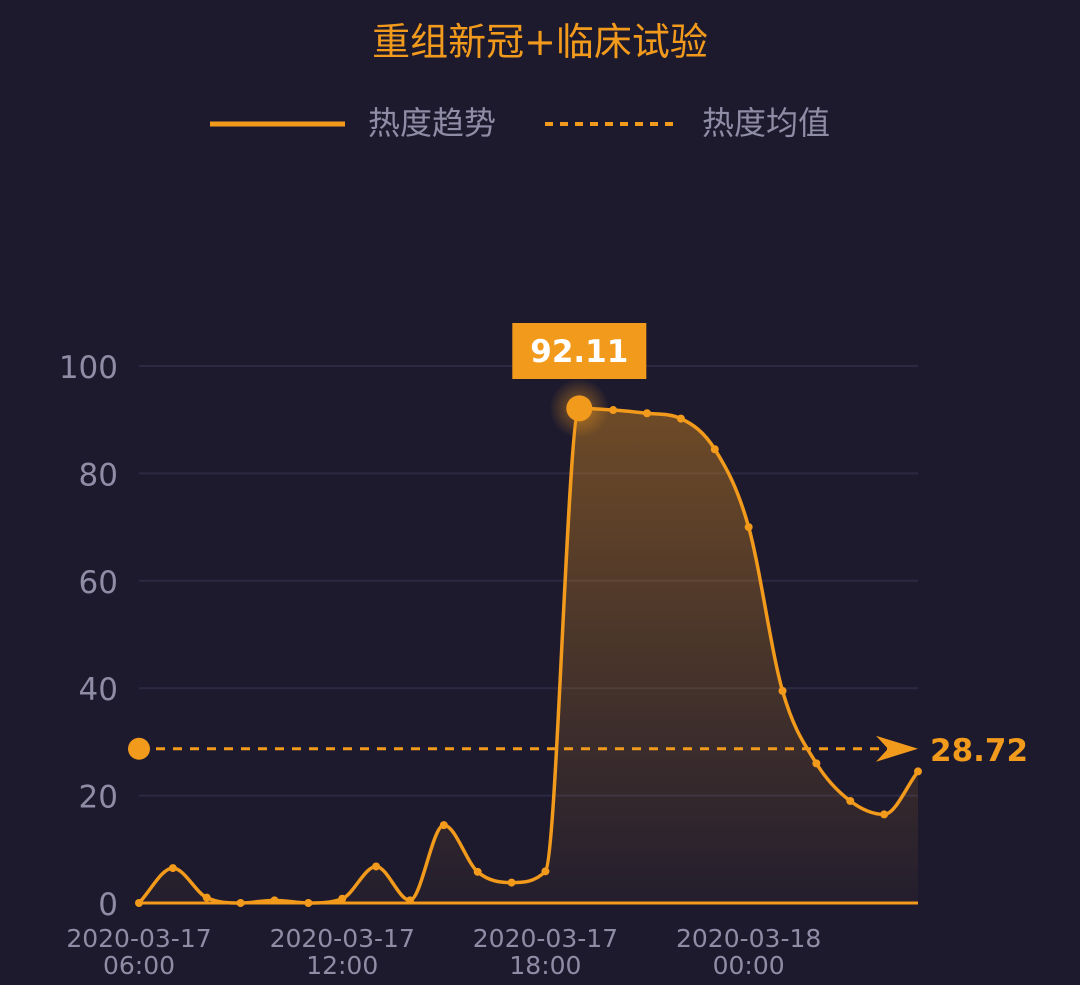 The height and width of the screenshot is (985, 1080). What do you see at coordinates (545, 965) in the screenshot?
I see `x-tick-label-time: 18:00` at bounding box center [545, 965].